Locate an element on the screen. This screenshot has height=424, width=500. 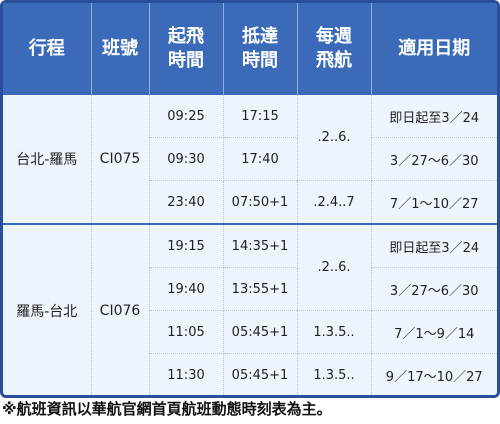
flight-no-cell: CI076 is located at coordinates (120, 309).